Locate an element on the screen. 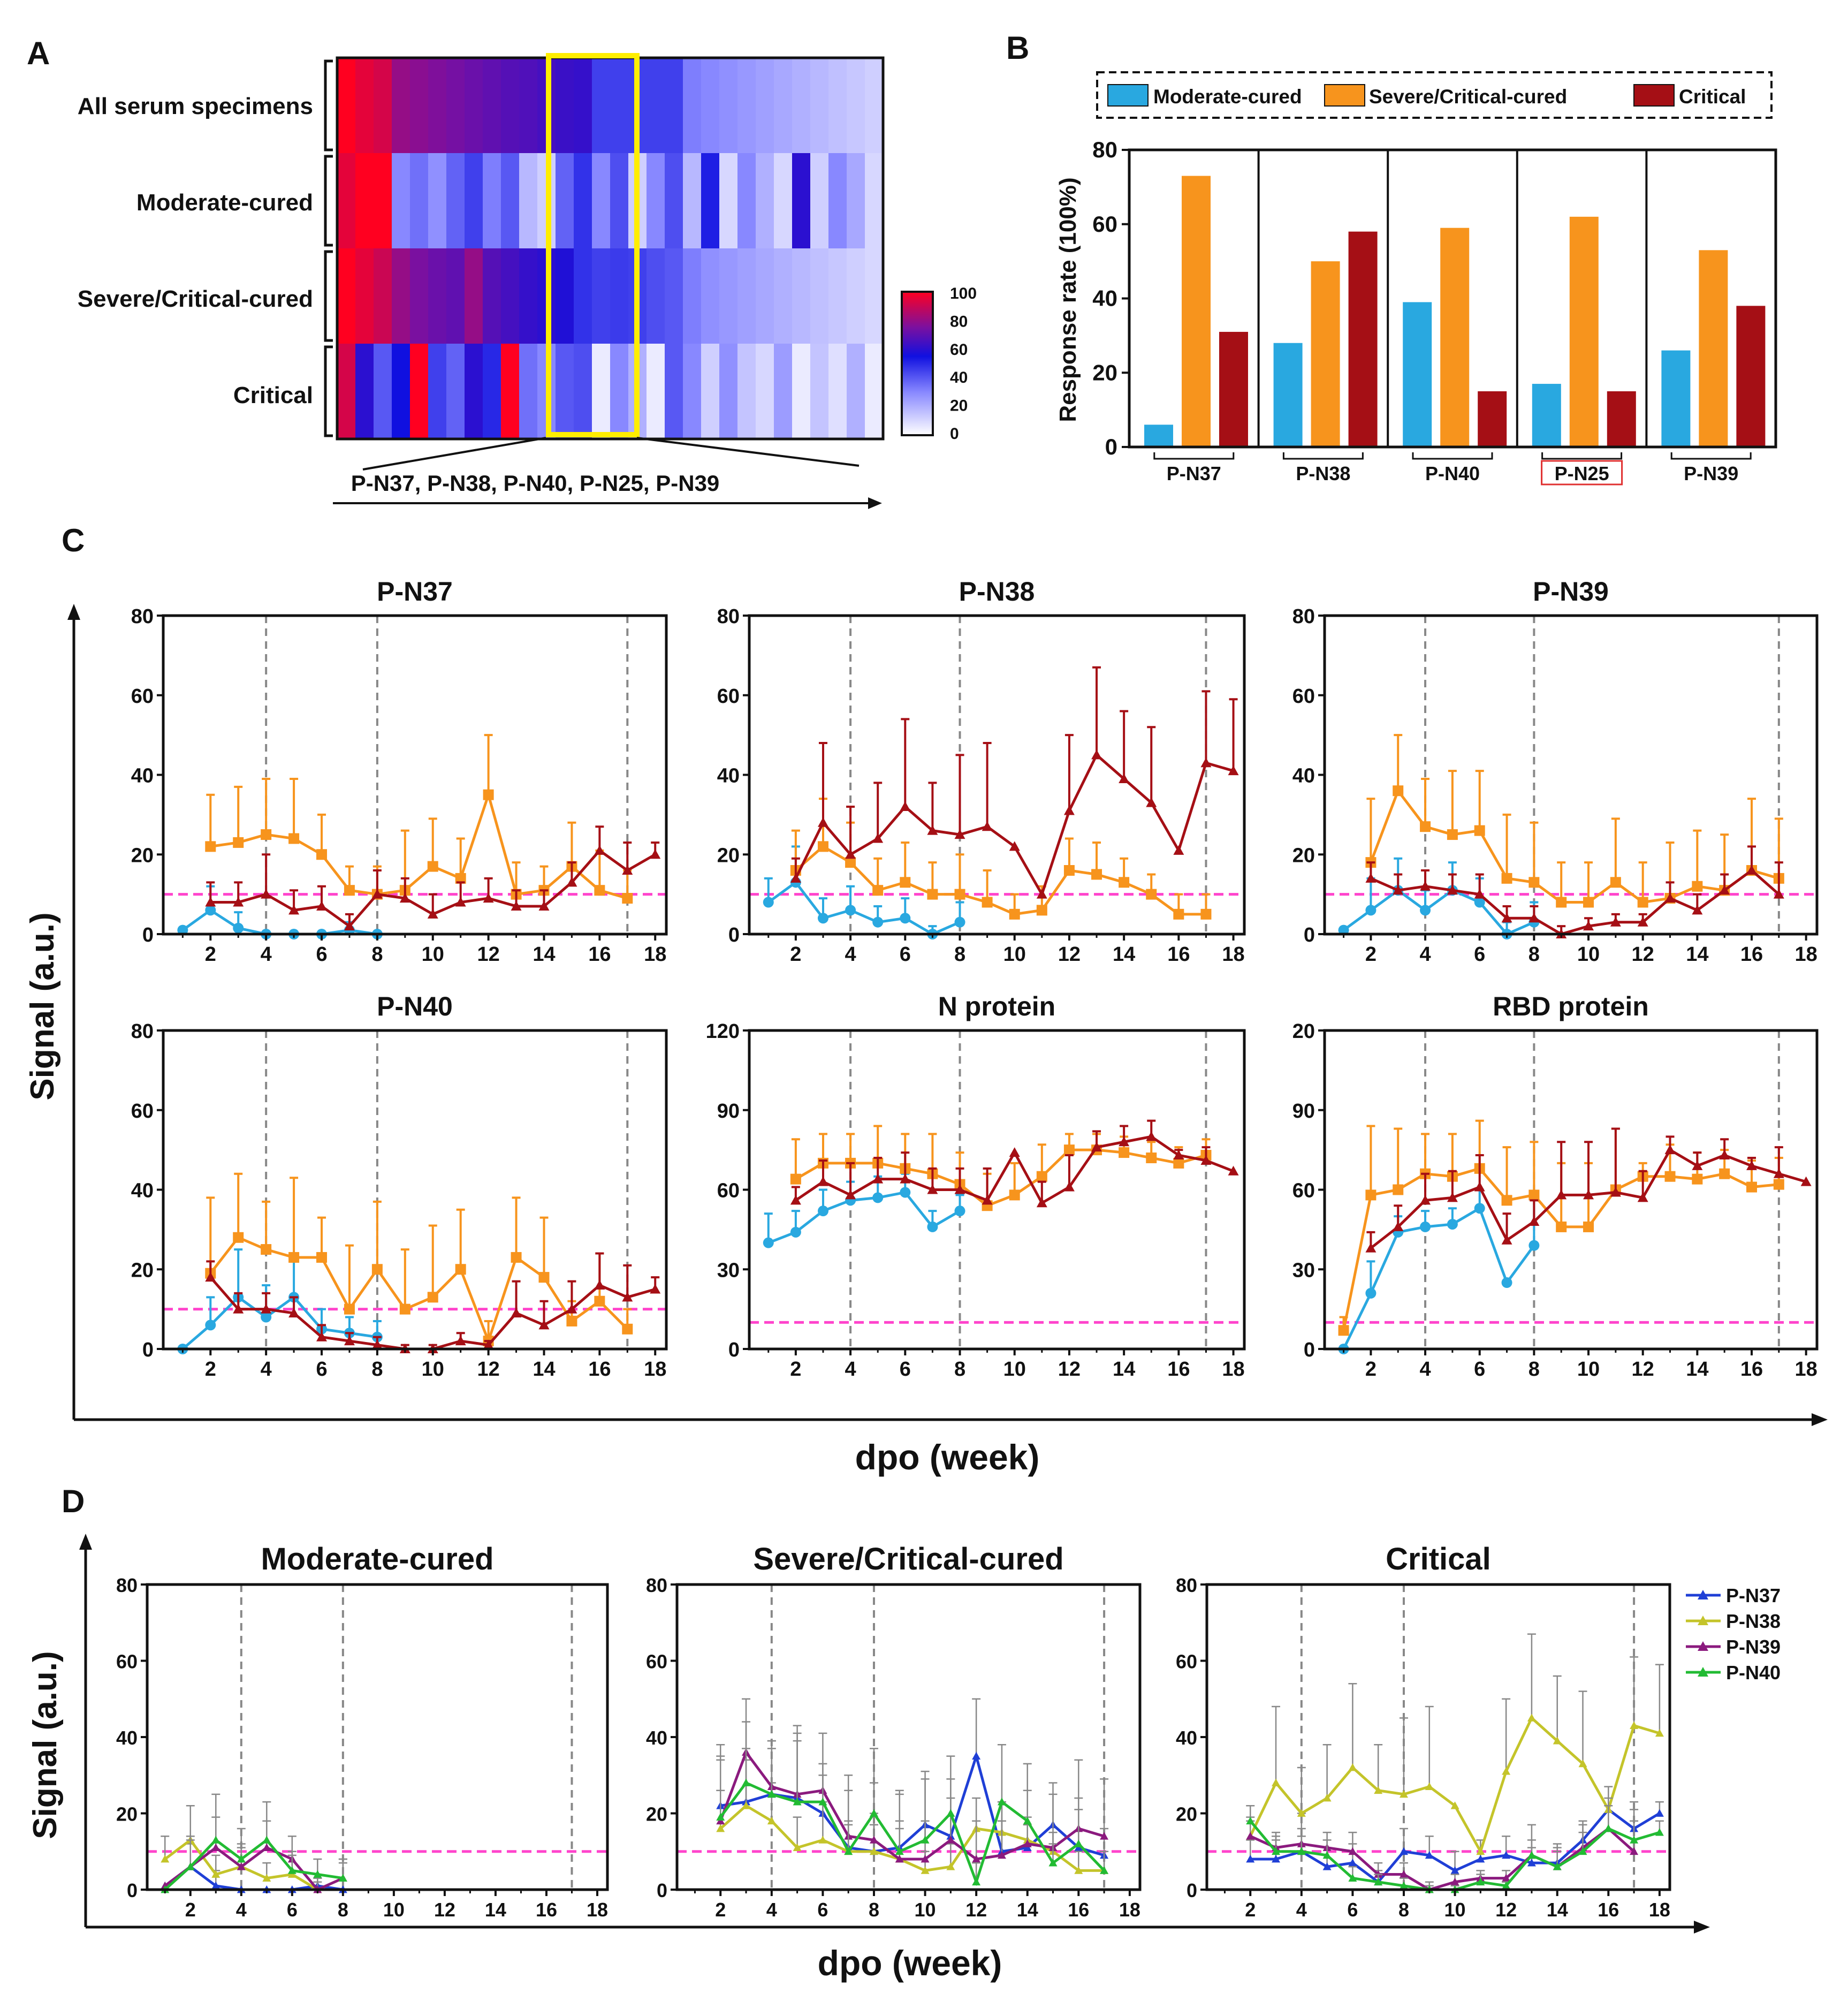  bar-y-tick-label: 0 is located at coordinates (1111, 446).